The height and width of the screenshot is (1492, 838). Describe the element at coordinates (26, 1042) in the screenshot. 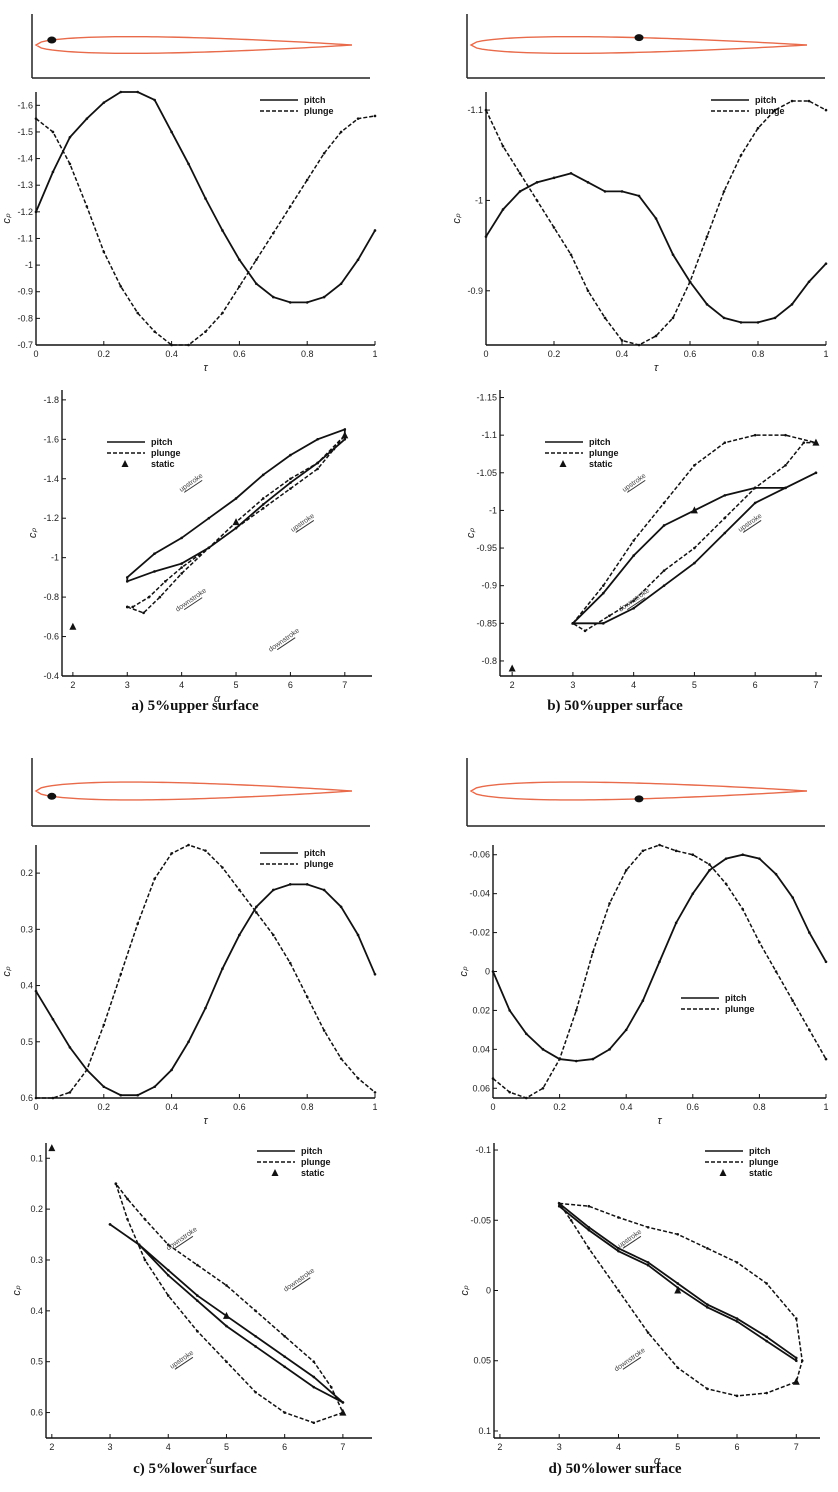

I see `y-tick-label: 0.5` at that location.